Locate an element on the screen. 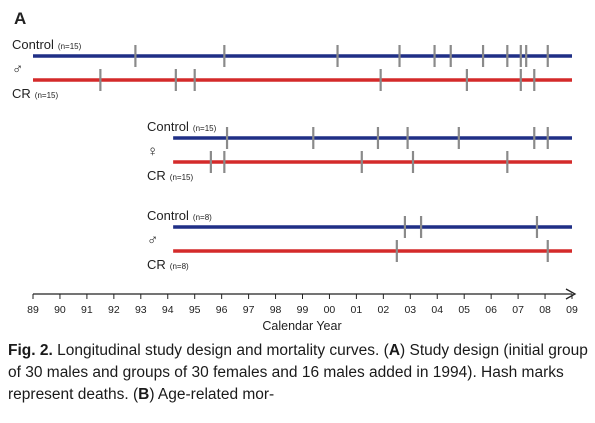 The image size is (595, 423). cr-label: CR (n=8) is located at coordinates (168, 264).